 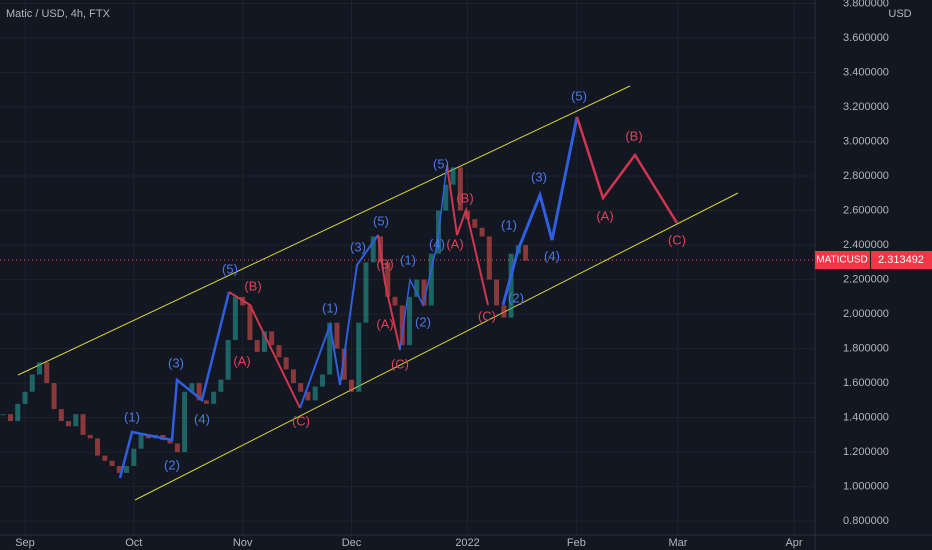 What do you see at coordinates (866, 141) in the screenshot?
I see `y-tick-label: 3.000000` at bounding box center [866, 141].